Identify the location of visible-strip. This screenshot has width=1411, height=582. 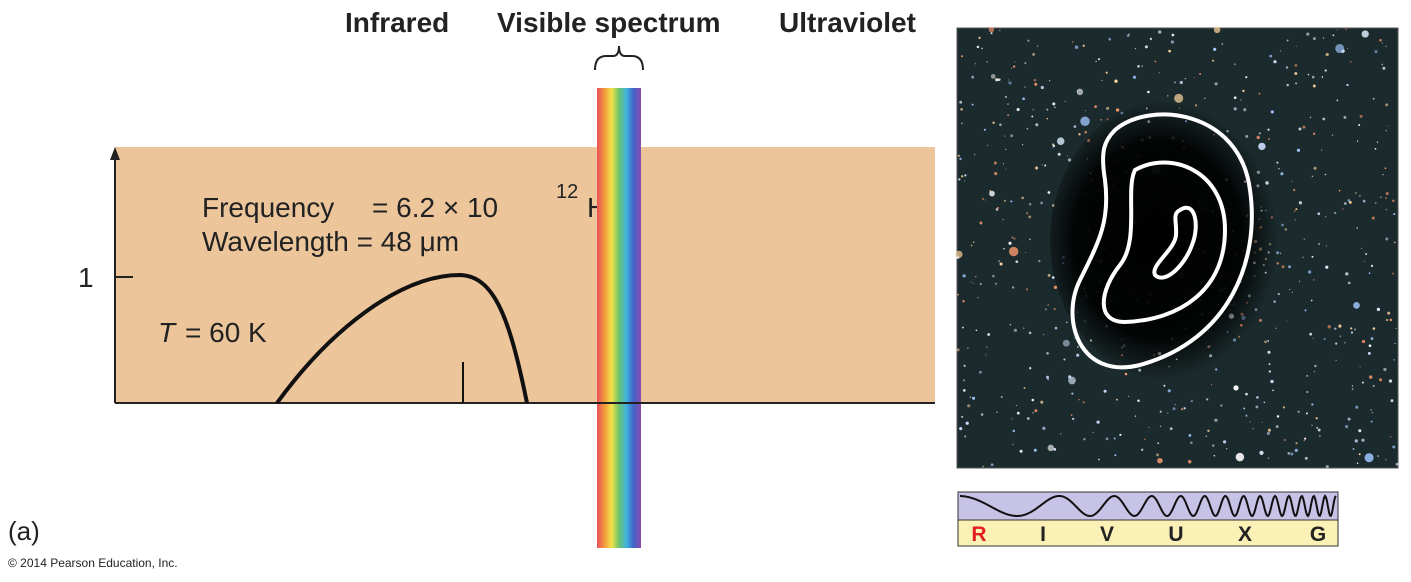
(619, 318).